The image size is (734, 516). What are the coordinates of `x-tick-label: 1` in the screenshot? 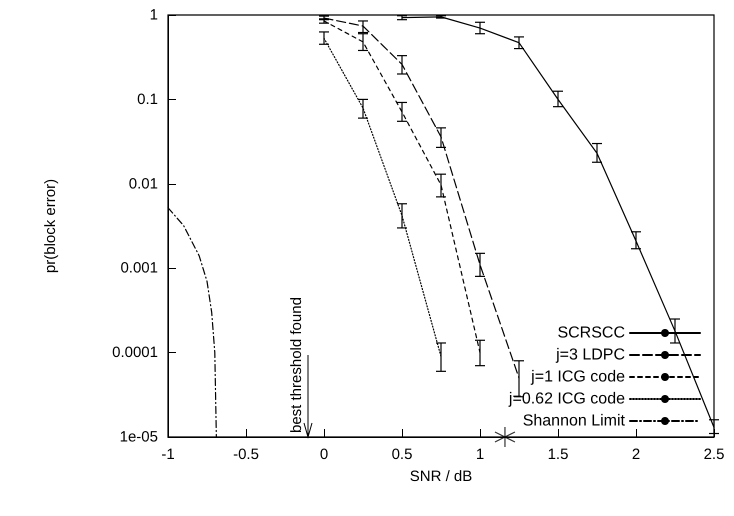 It's located at (480, 454).